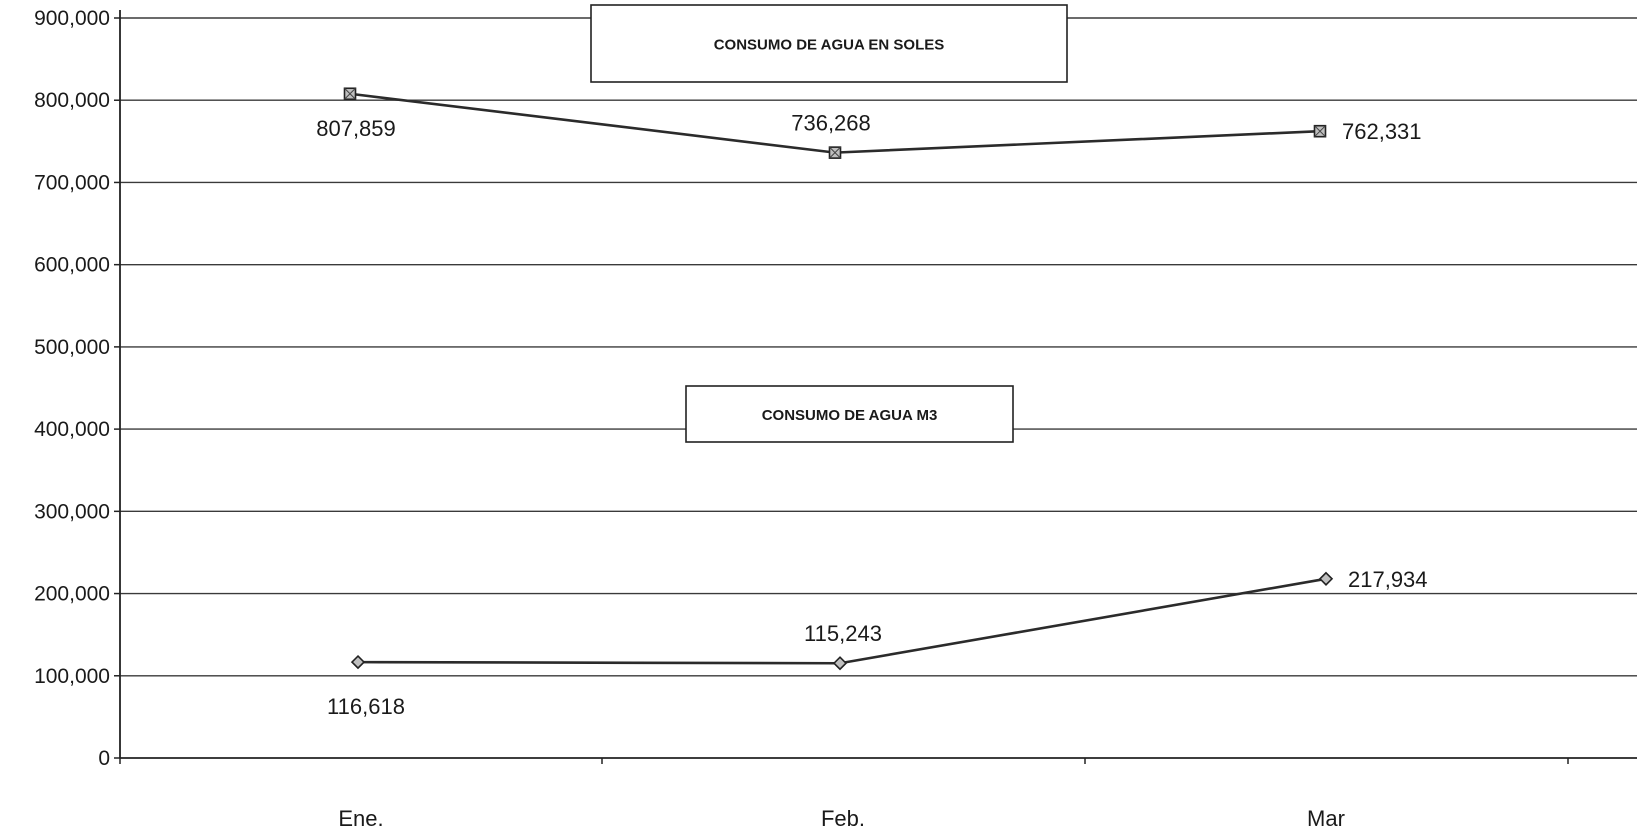  What do you see at coordinates (1388, 579) in the screenshot?
I see `data-label: 217,934` at bounding box center [1388, 579].